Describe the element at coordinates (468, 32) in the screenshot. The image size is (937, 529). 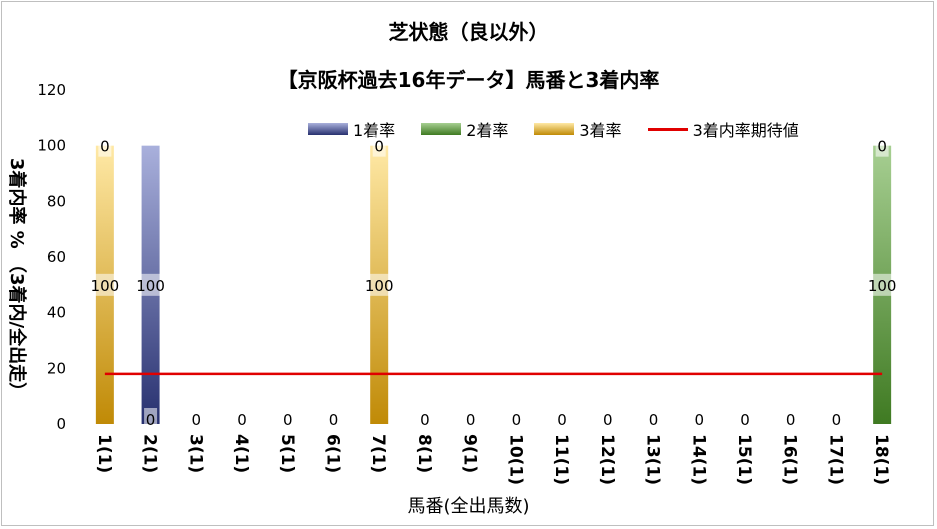
I see `chart-title: 芝状態（良以外）` at that location.